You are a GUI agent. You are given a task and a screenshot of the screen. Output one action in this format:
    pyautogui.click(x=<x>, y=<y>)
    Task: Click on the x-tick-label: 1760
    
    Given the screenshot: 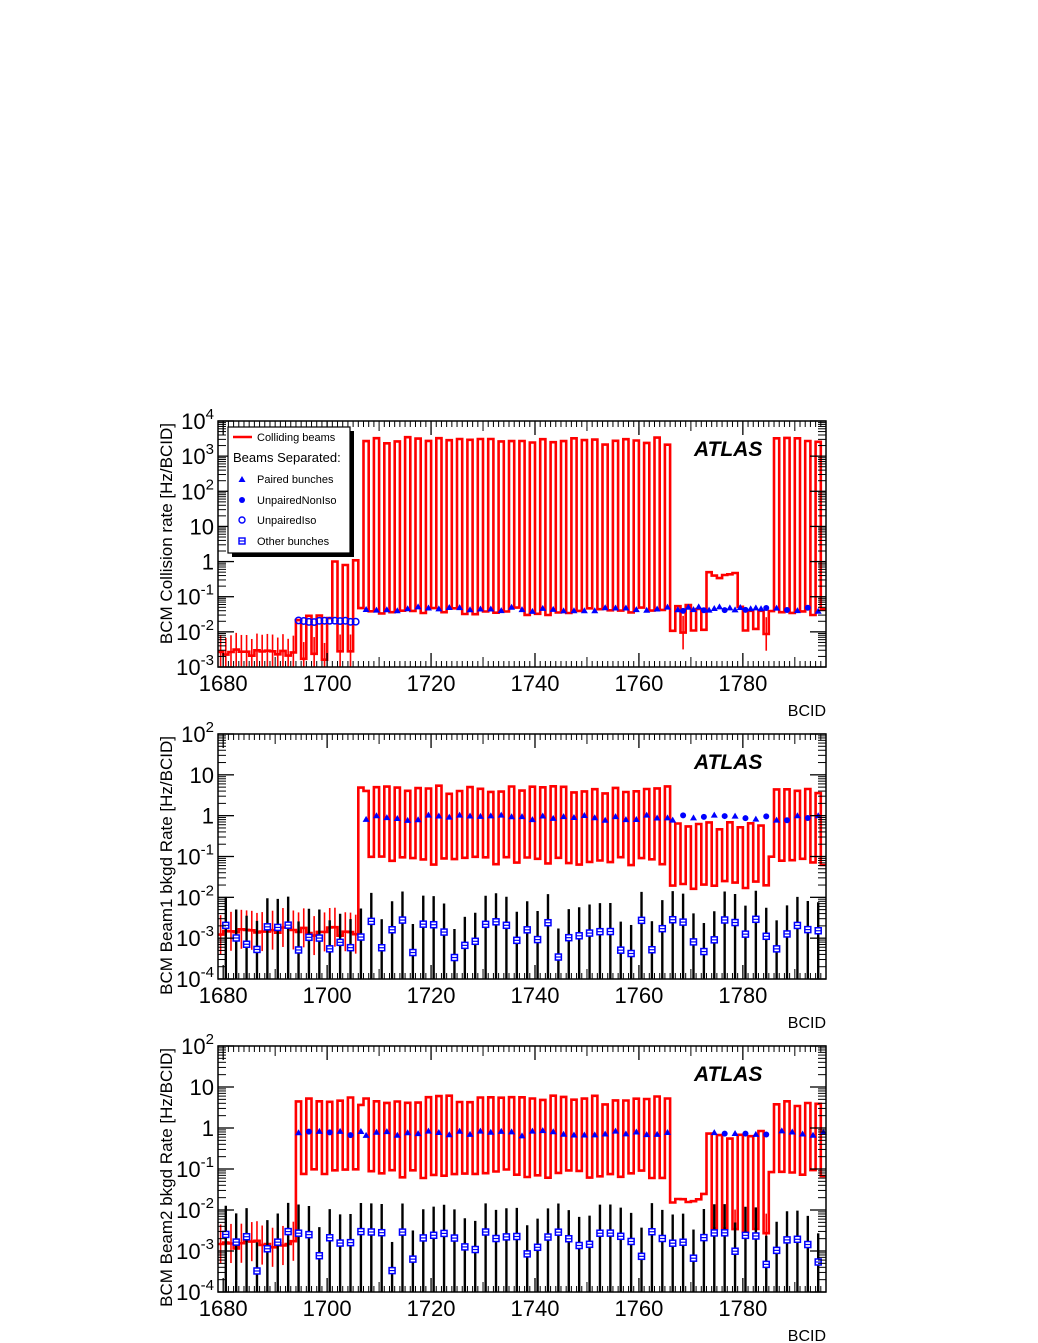 What is the action you would take?
    pyautogui.click(x=638, y=683)
    